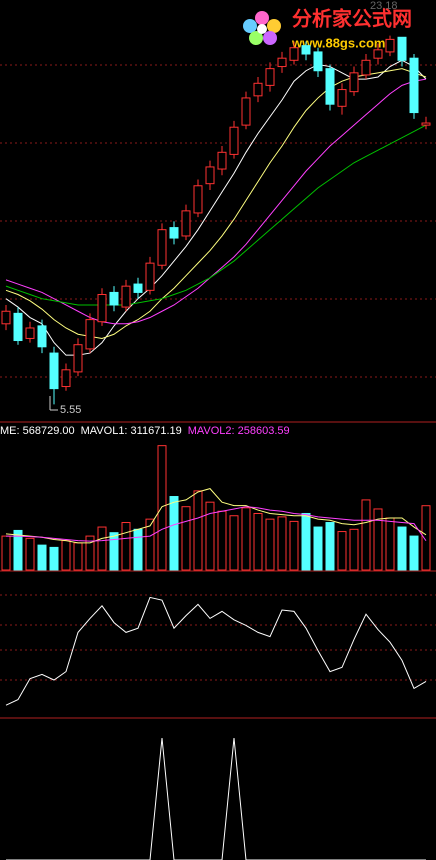  What do you see at coordinates (239, 431) in the screenshot?
I see `legend-entry: MAVOL2: 258603.59` at bounding box center [239, 431].